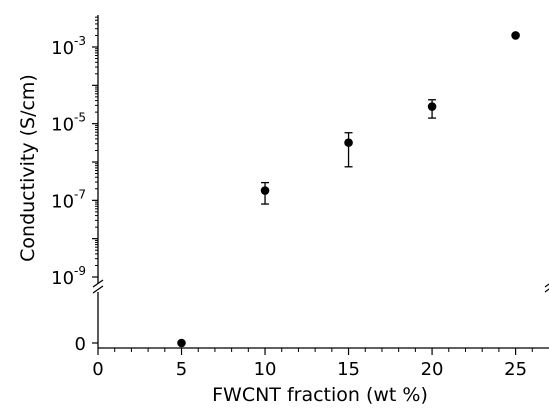  I want to click on x-tick-label: 25, so click(515, 369).